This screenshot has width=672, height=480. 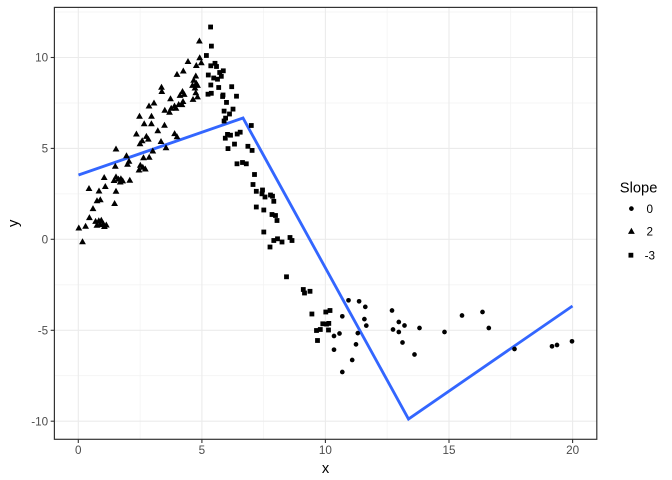 What do you see at coordinates (43, 331) in the screenshot?
I see `svg-text: -5` at bounding box center [43, 331].